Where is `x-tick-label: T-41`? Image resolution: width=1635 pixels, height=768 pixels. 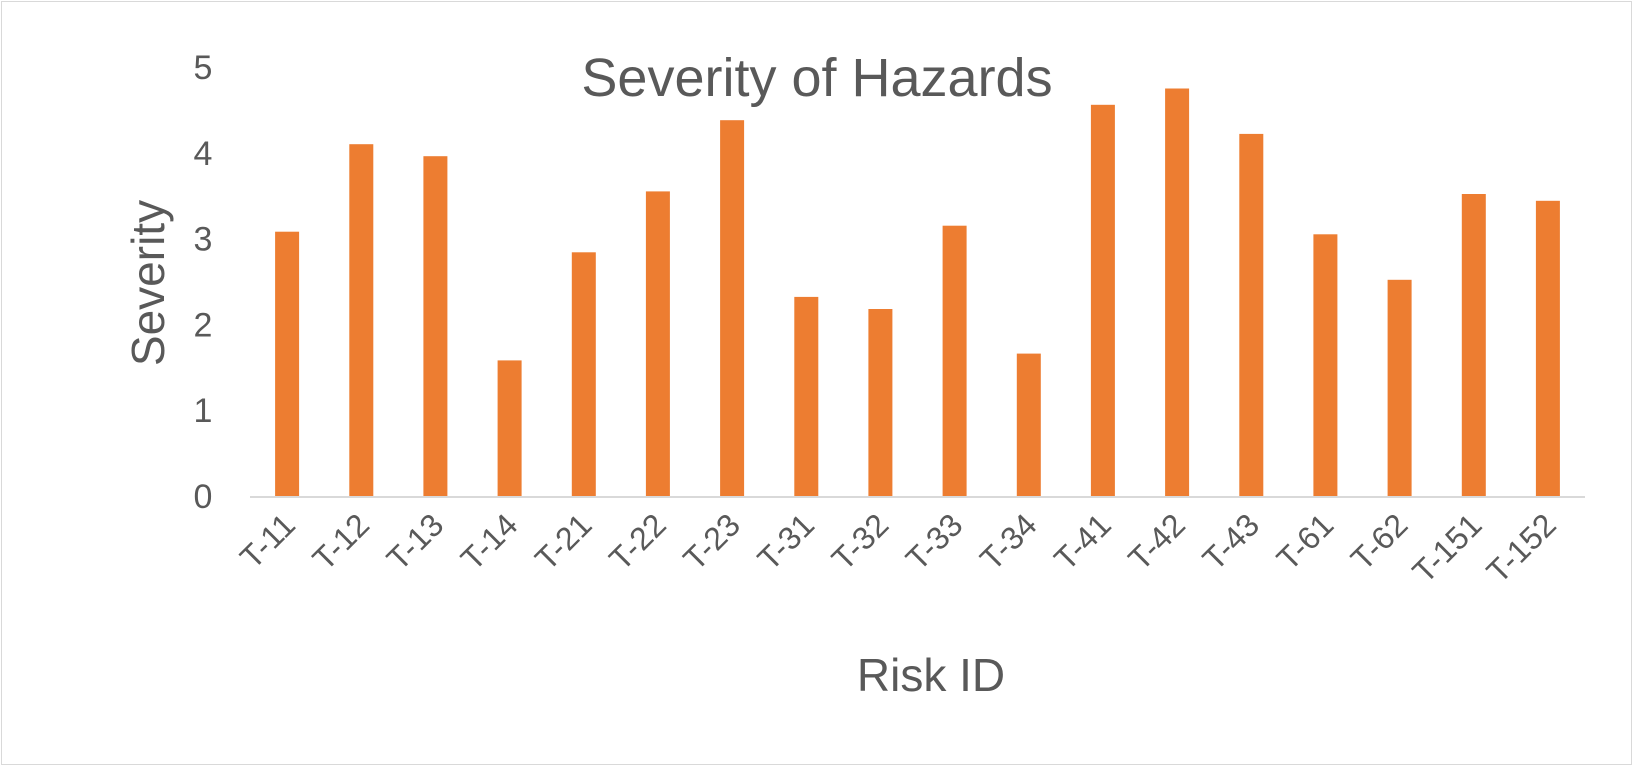 x-tick-label: T-41 is located at coordinates (1082, 541).